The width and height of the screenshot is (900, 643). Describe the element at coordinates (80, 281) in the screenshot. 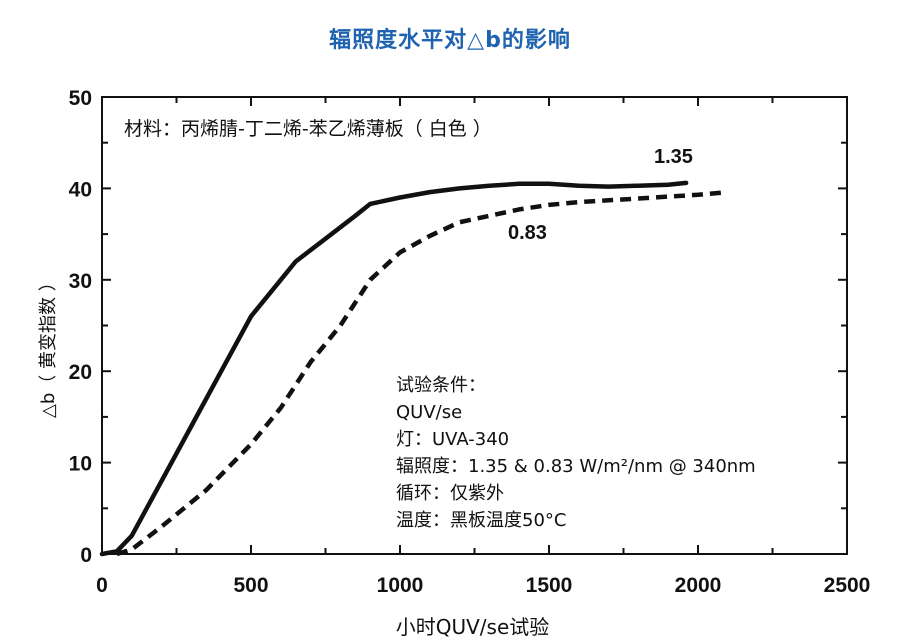

I see `y-tick-label: 30` at that location.